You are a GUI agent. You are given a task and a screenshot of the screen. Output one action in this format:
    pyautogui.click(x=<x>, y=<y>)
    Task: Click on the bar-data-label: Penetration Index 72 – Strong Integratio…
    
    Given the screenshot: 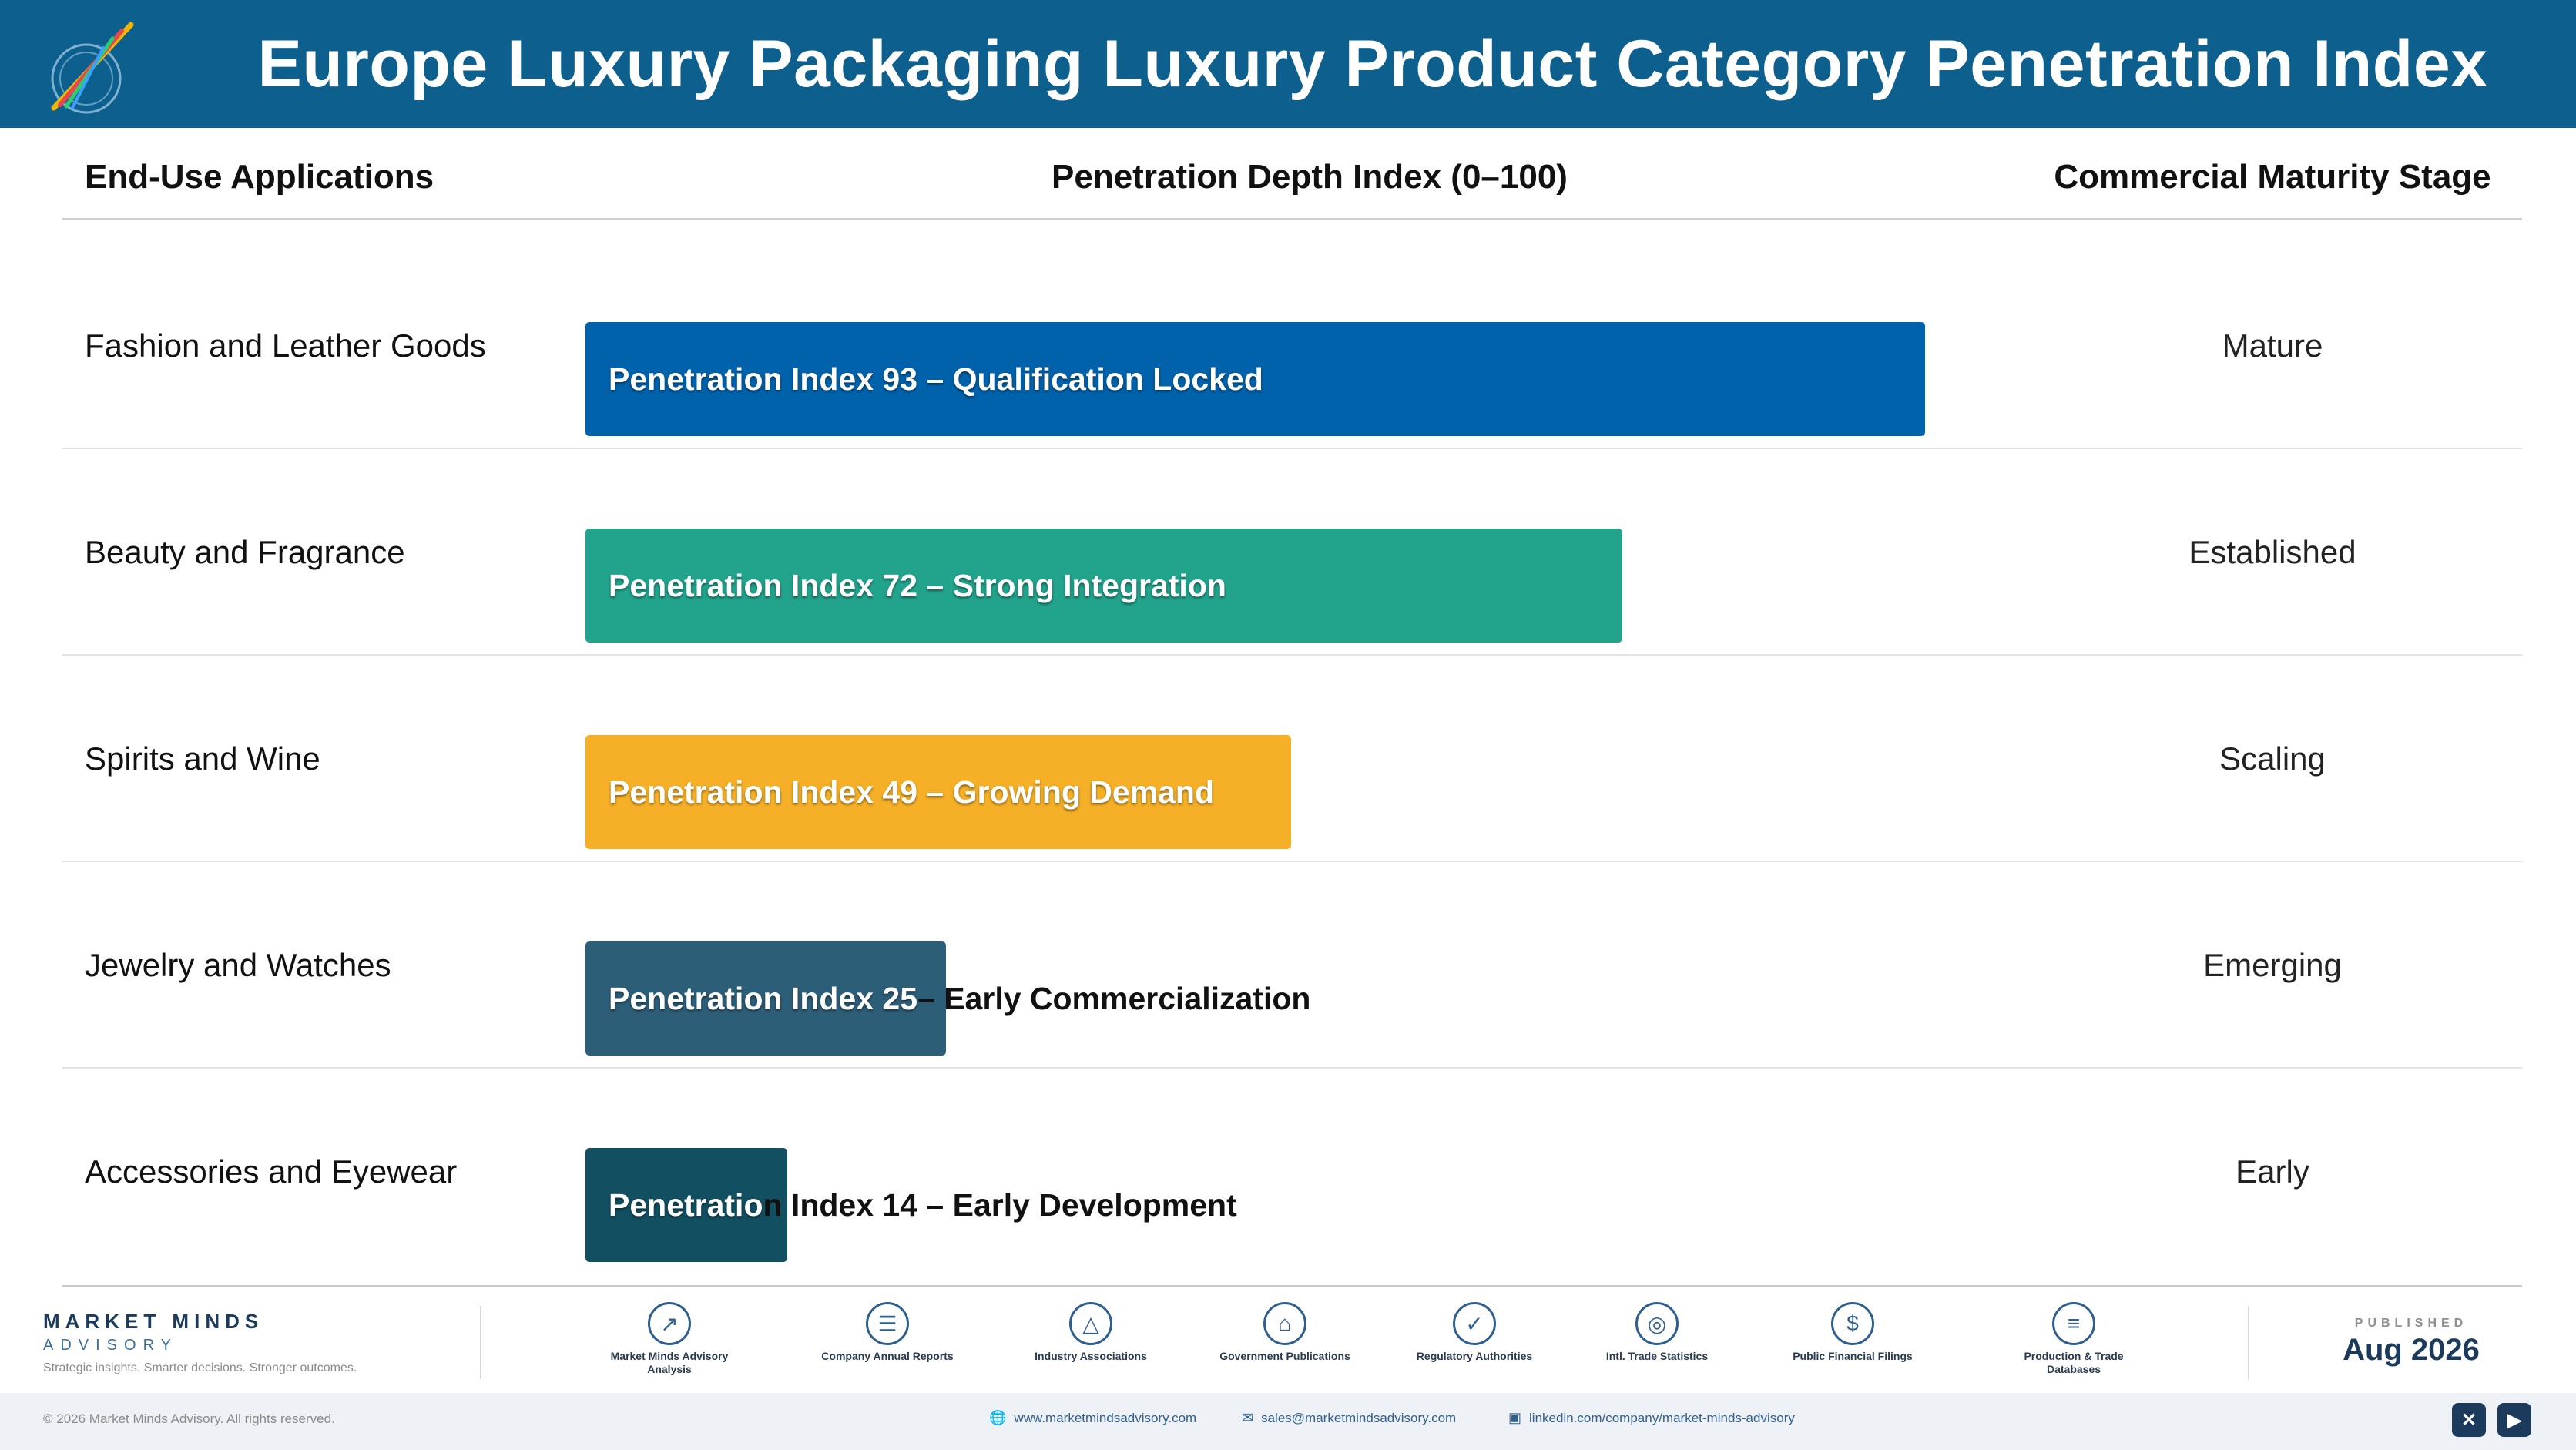 What is the action you would take?
    pyautogui.click(x=917, y=585)
    